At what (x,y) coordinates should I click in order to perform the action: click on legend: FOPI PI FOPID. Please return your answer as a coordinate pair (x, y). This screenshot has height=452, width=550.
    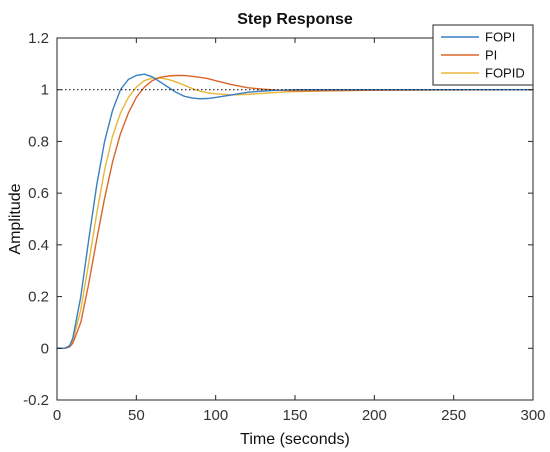
    Looking at the image, I should click on (483, 55).